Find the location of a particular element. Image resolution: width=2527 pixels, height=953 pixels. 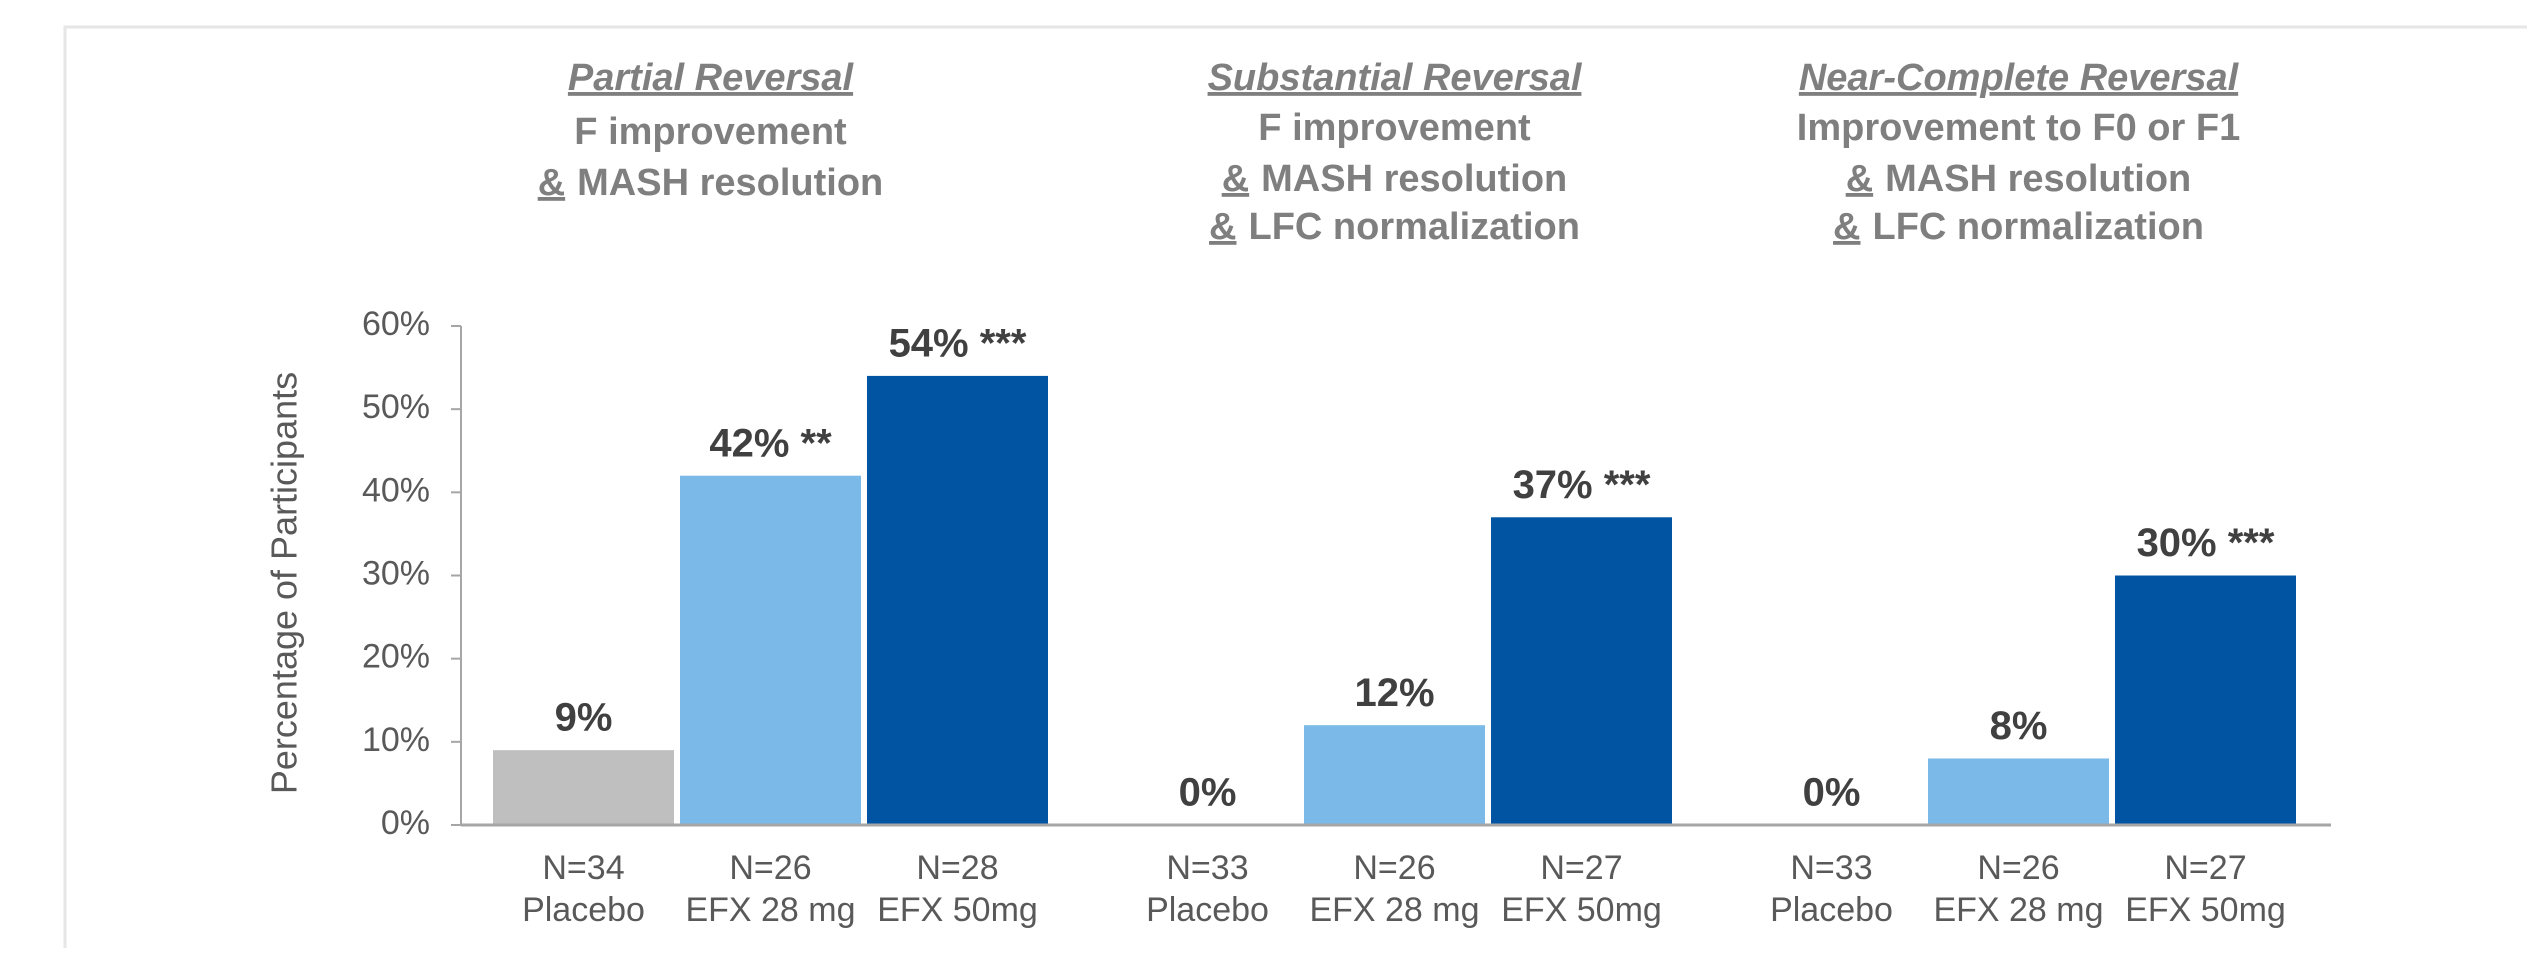

y-tick-label: 0% is located at coordinates (405, 823).